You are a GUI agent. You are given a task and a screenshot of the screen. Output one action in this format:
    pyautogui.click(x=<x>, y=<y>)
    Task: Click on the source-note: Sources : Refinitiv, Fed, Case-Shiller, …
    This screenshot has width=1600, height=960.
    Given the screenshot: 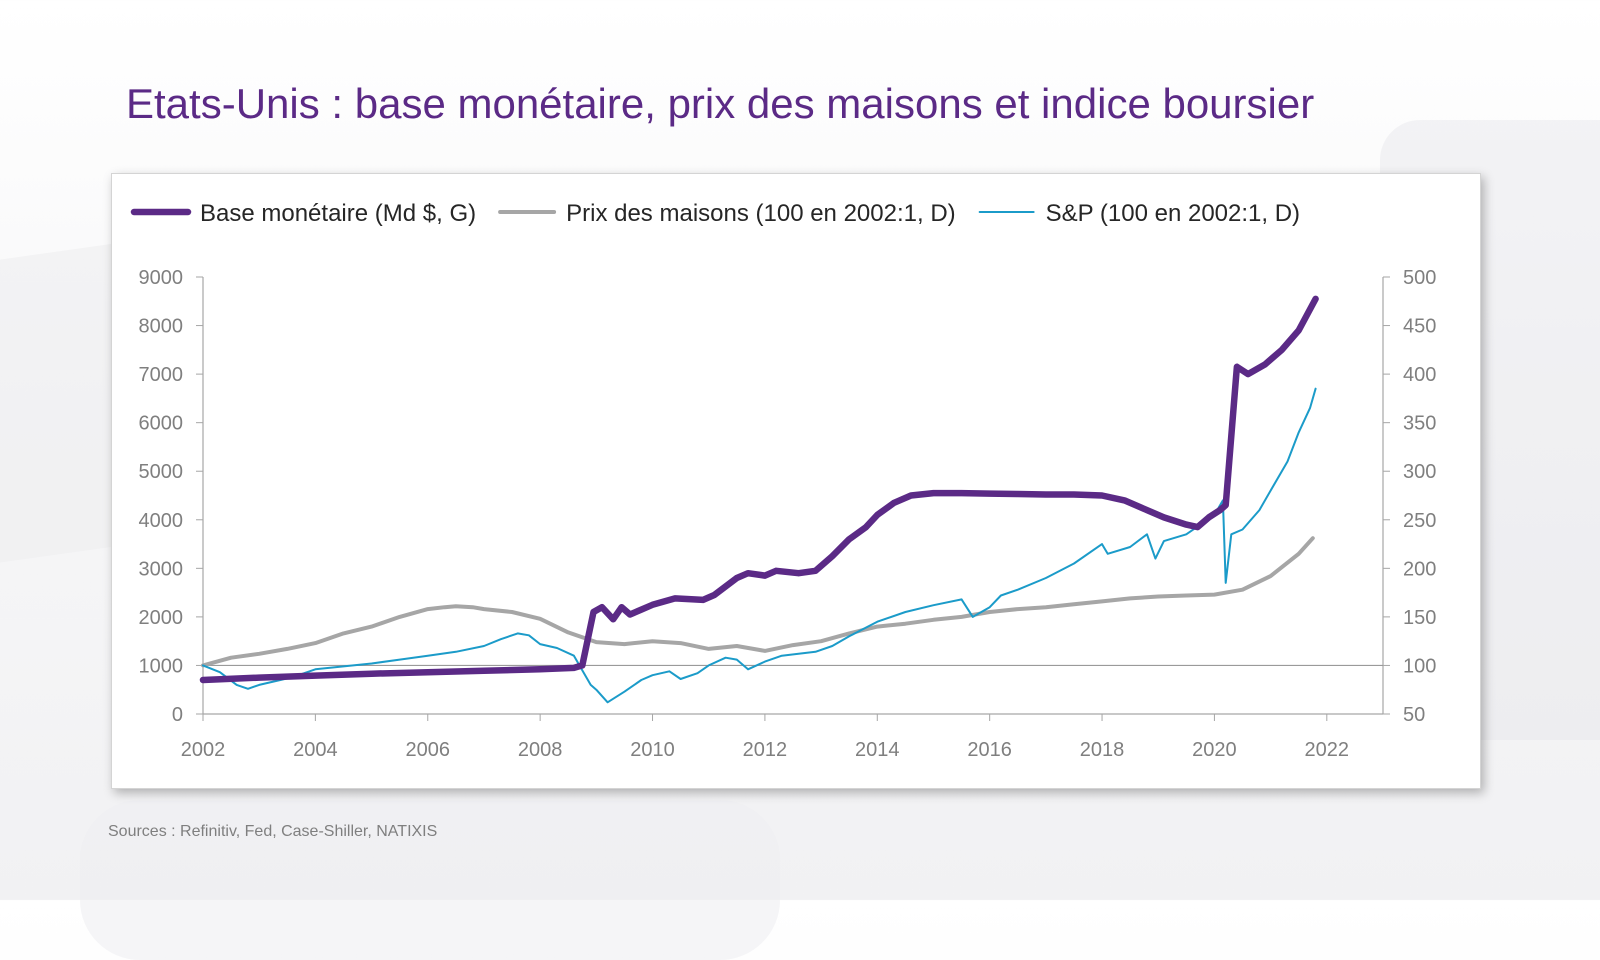 What is the action you would take?
    pyautogui.click(x=273, y=831)
    